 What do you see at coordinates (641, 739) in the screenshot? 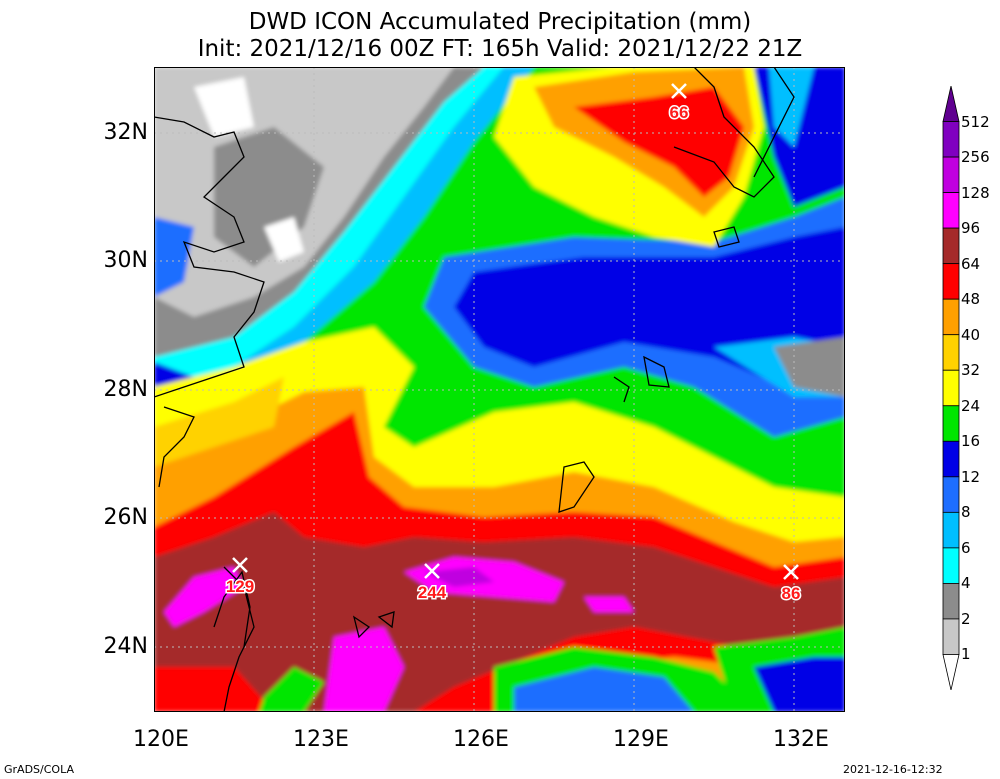
I see `lon-label-129e: 129E` at bounding box center [641, 739].